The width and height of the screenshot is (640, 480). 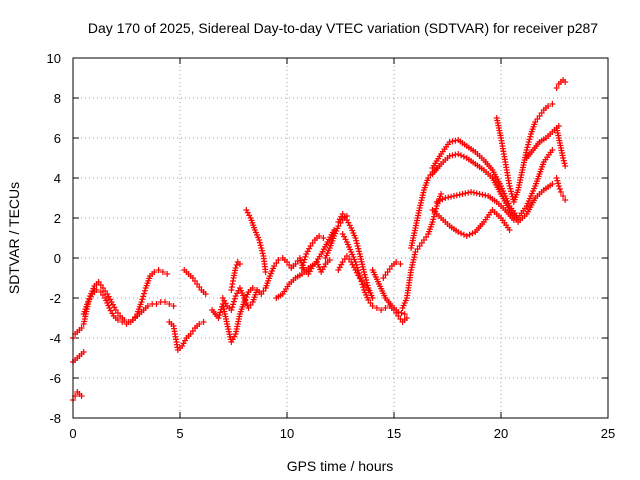 What do you see at coordinates (57, 258) in the screenshot?
I see `y-tick-label: 0` at bounding box center [57, 258].